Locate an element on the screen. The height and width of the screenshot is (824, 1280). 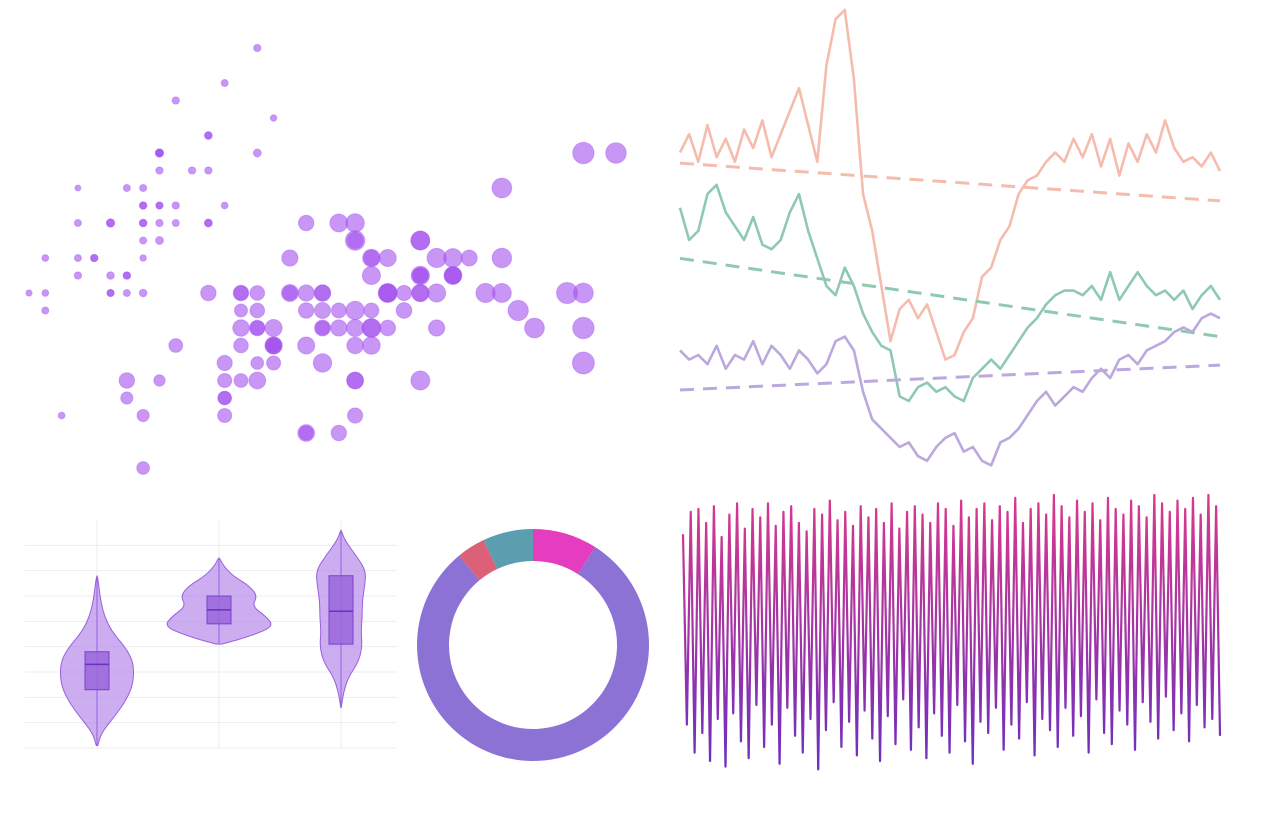
box is located at coordinates (341, 610).